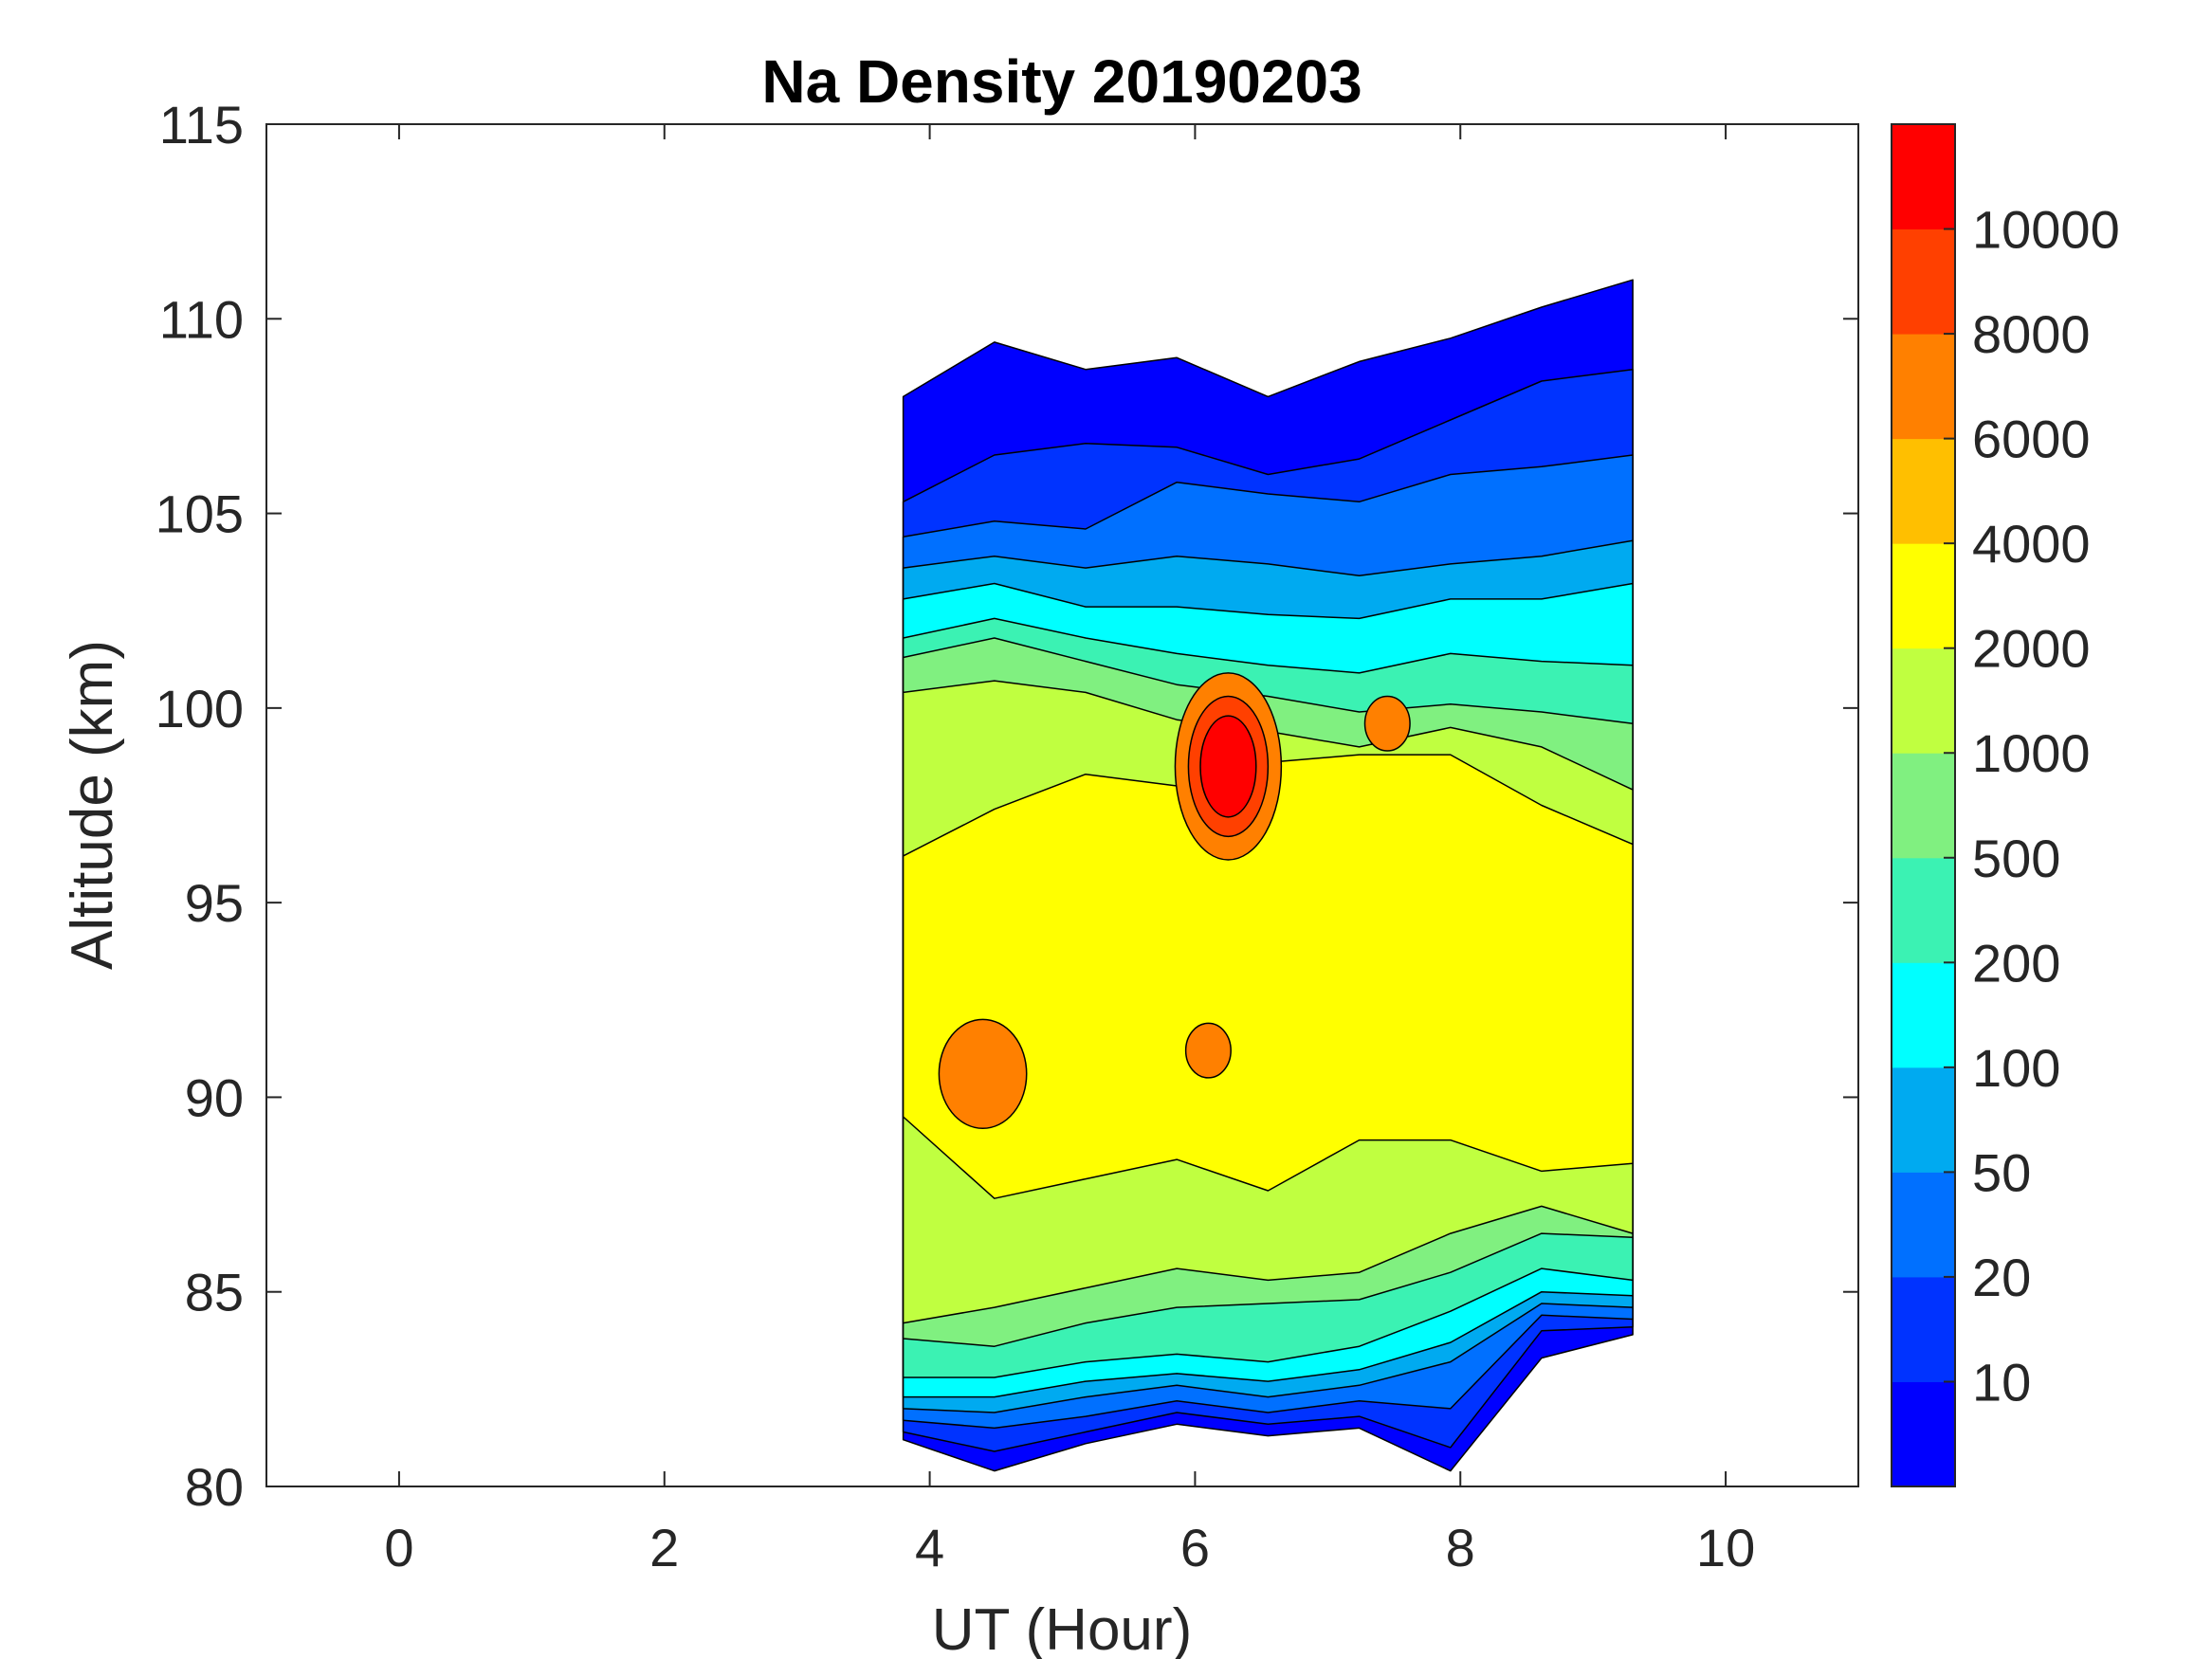 Image resolution: width=2212 pixels, height=1659 pixels. What do you see at coordinates (201, 125) in the screenshot?
I see `y-tick-label: 115` at bounding box center [201, 125].